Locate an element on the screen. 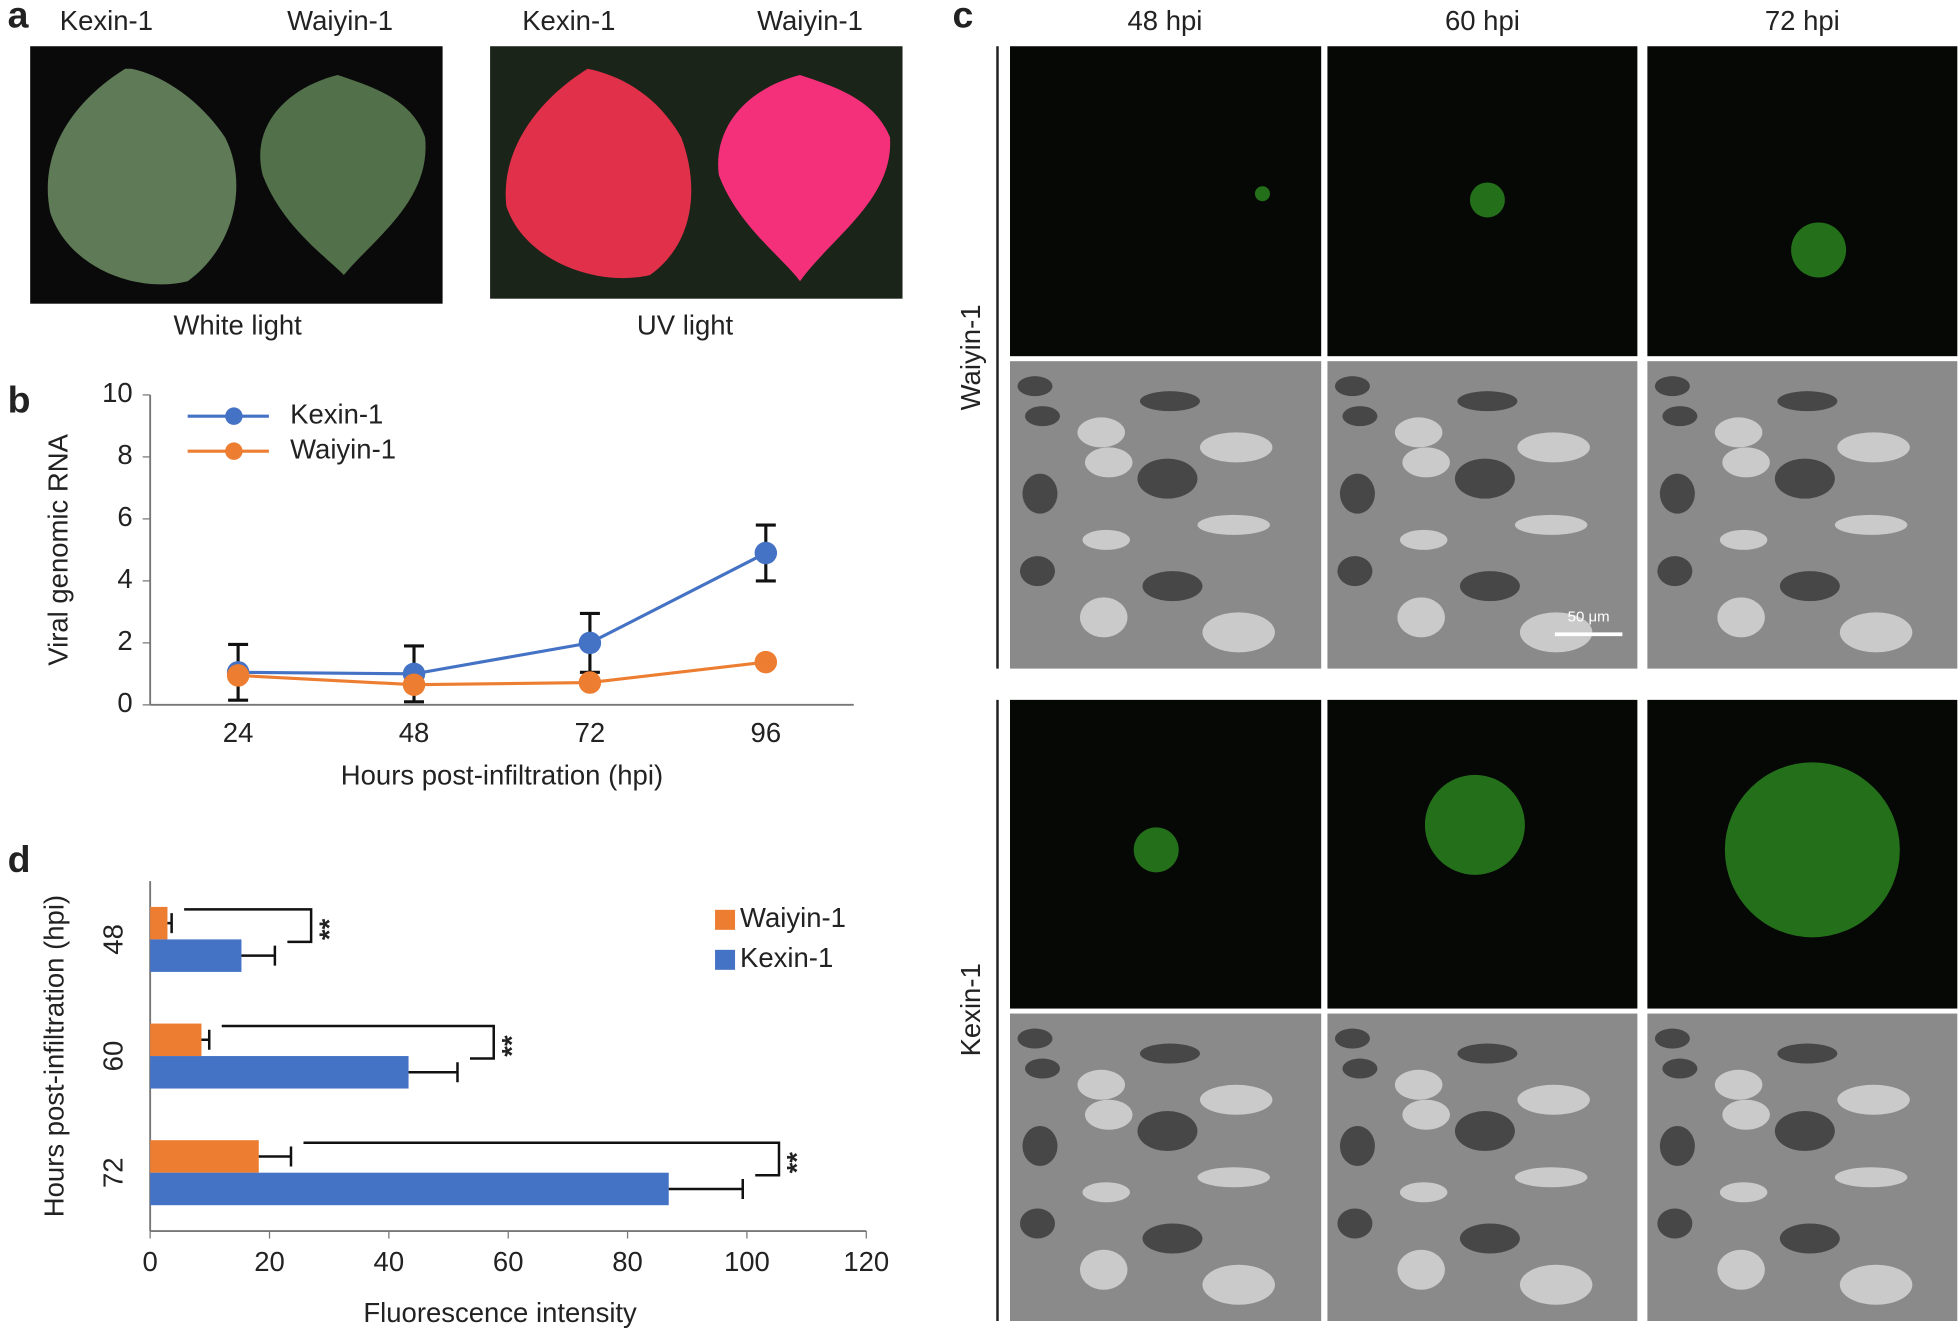 The width and height of the screenshot is (1960, 1336). gfp-signal is located at coordinates (1474, 824).